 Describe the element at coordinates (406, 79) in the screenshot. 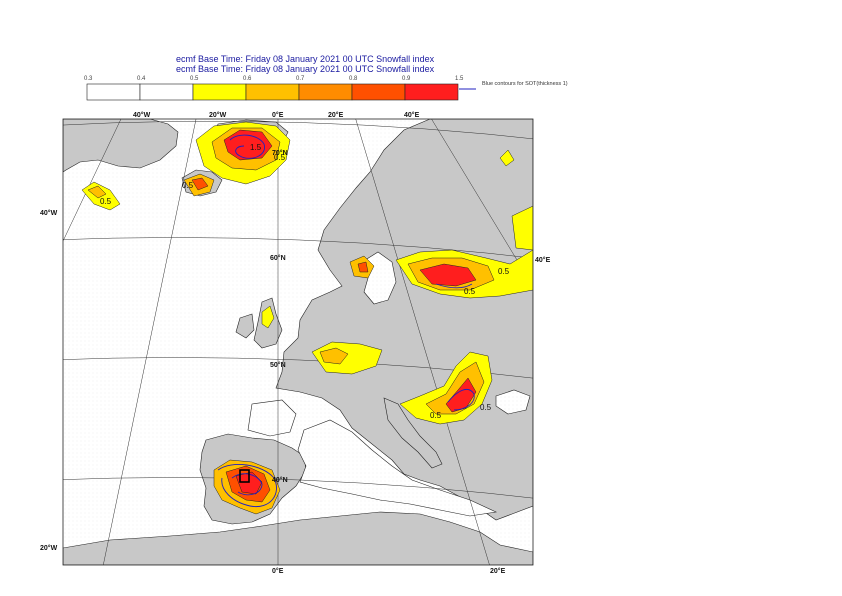

I see `legend-tick-label: 0.9` at that location.